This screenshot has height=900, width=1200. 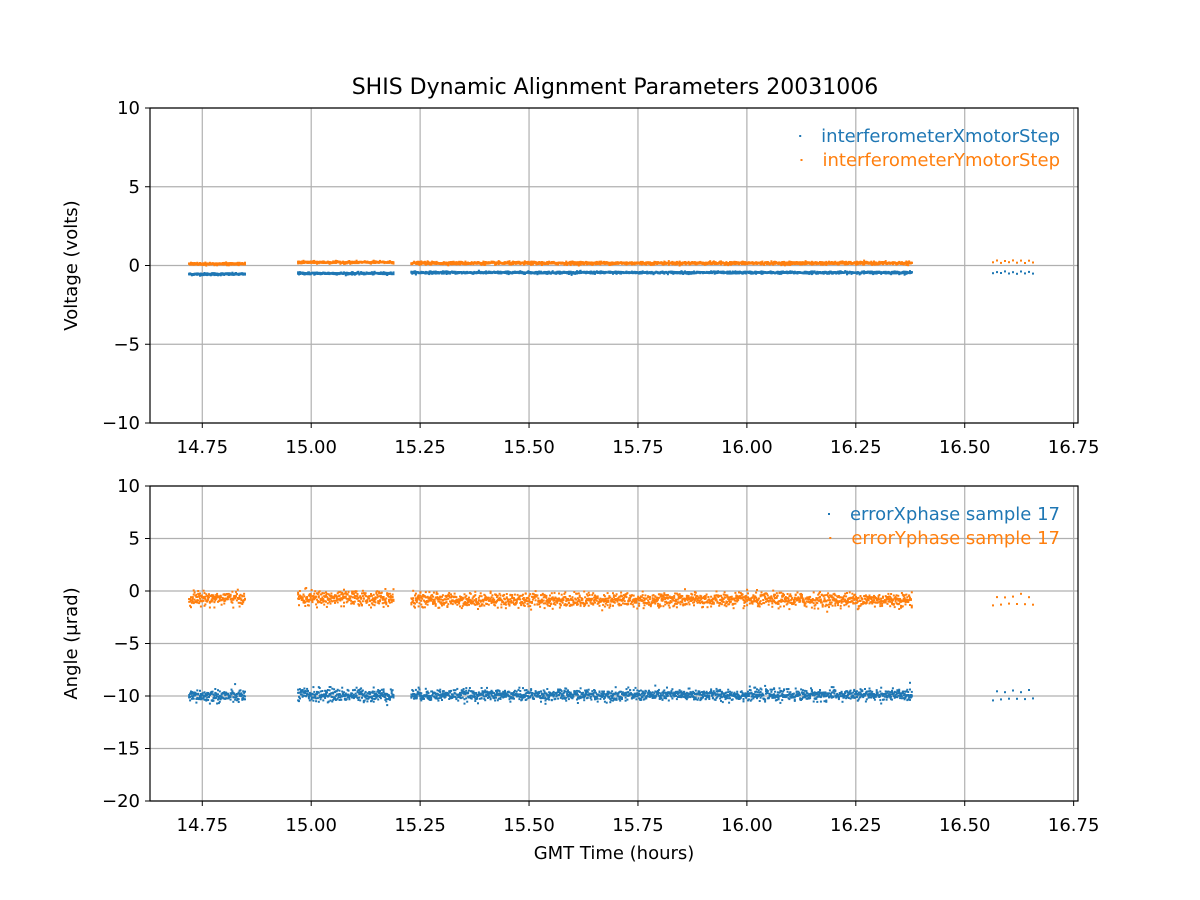 I want to click on y-tick-label: 5, so click(x=134, y=187).